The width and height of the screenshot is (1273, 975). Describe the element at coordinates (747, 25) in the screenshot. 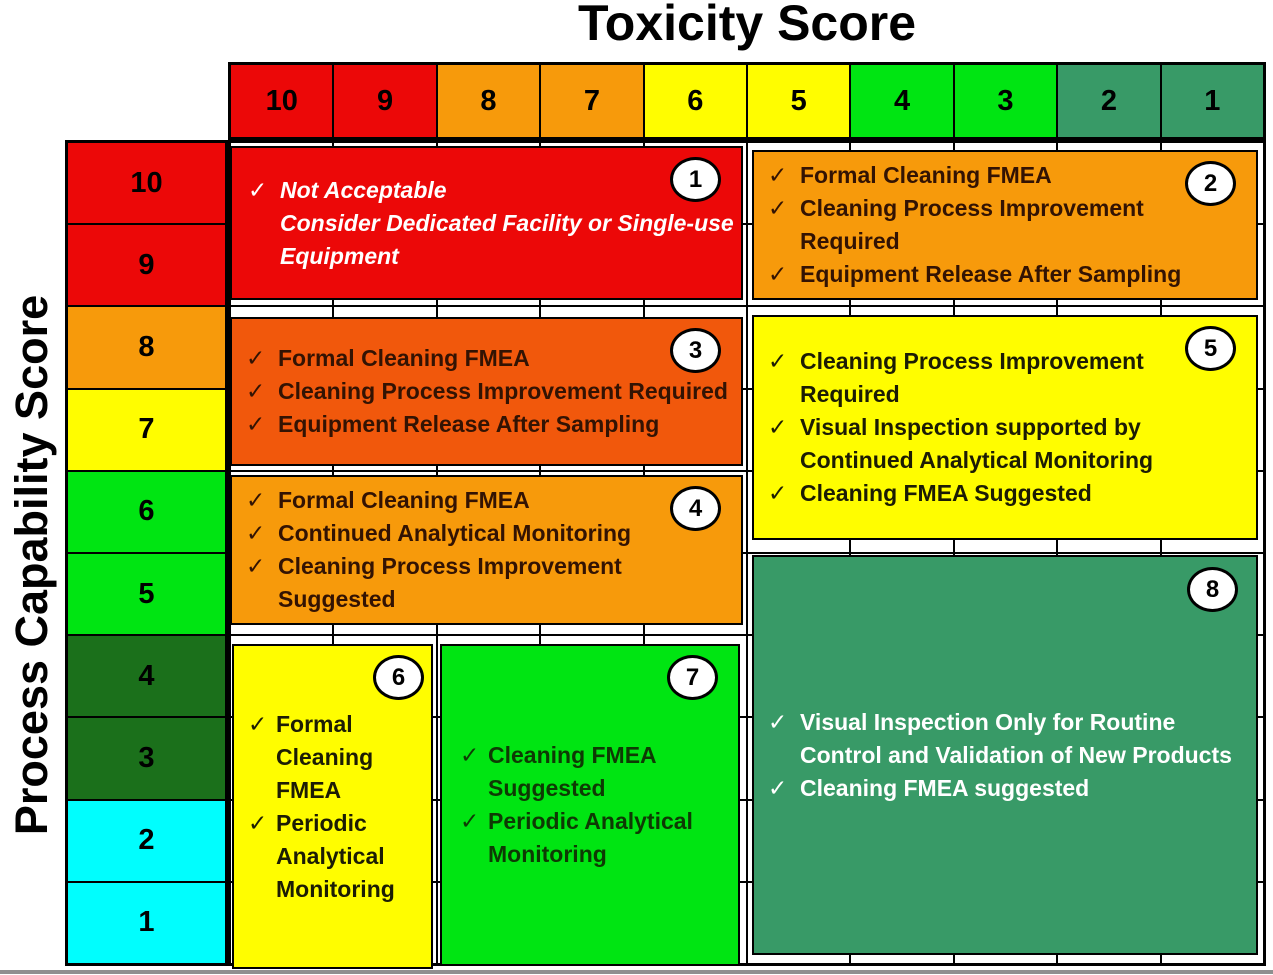

I see `x-axis-title: Toxicity Score` at that location.